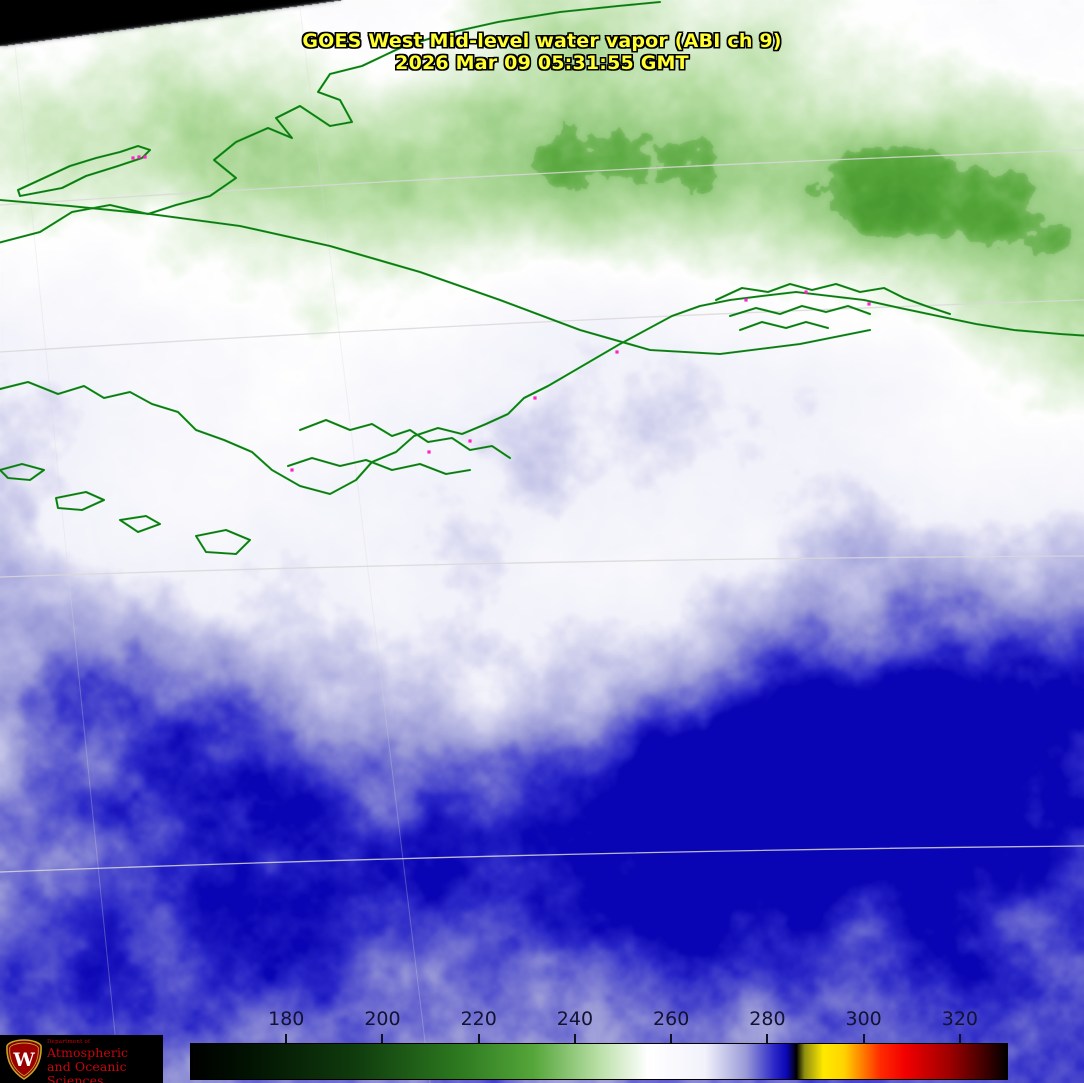 This screenshot has width=1084, height=1083. What do you see at coordinates (382, 1019) in the screenshot?
I see `colorbar-tick-label: 200` at bounding box center [382, 1019].